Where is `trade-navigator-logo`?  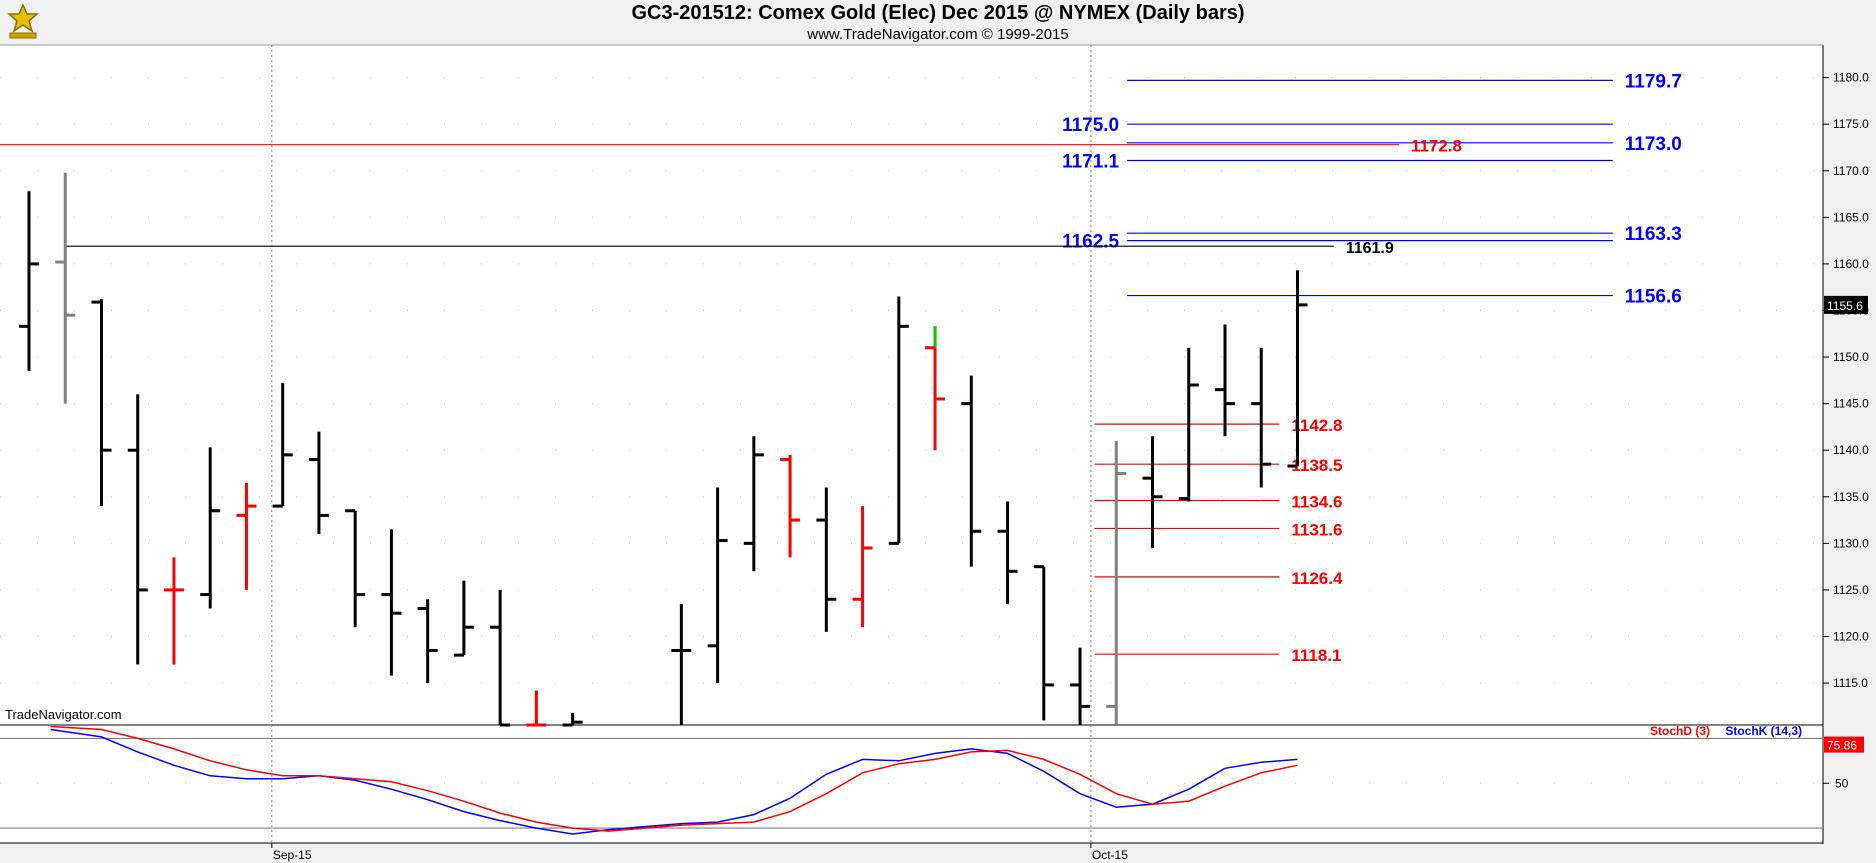 trade-navigator-logo is located at coordinates (23, 21).